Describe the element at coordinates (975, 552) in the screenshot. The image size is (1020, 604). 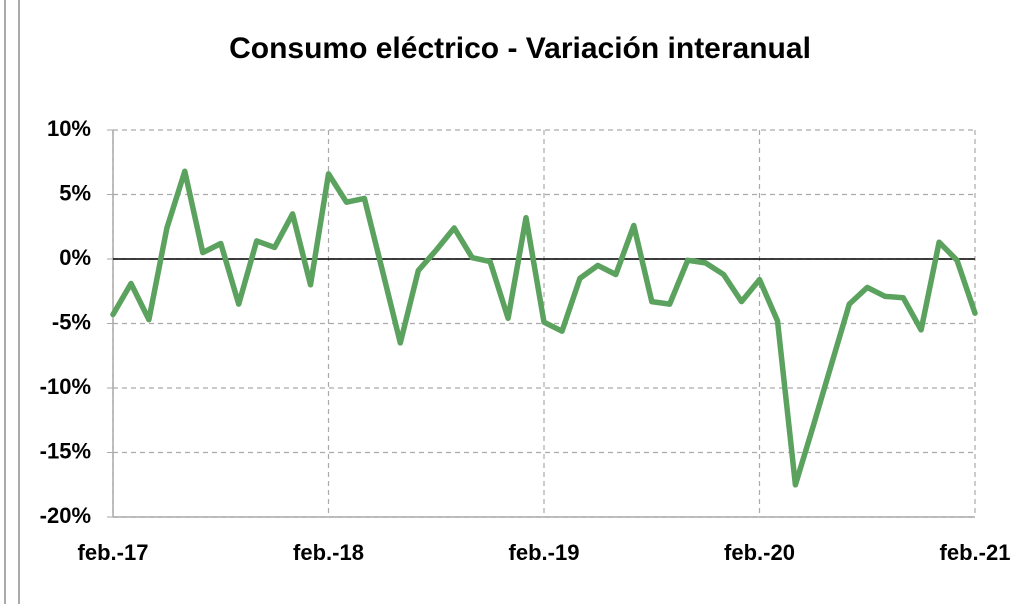
I see `x-tick-label: feb.-21` at that location.